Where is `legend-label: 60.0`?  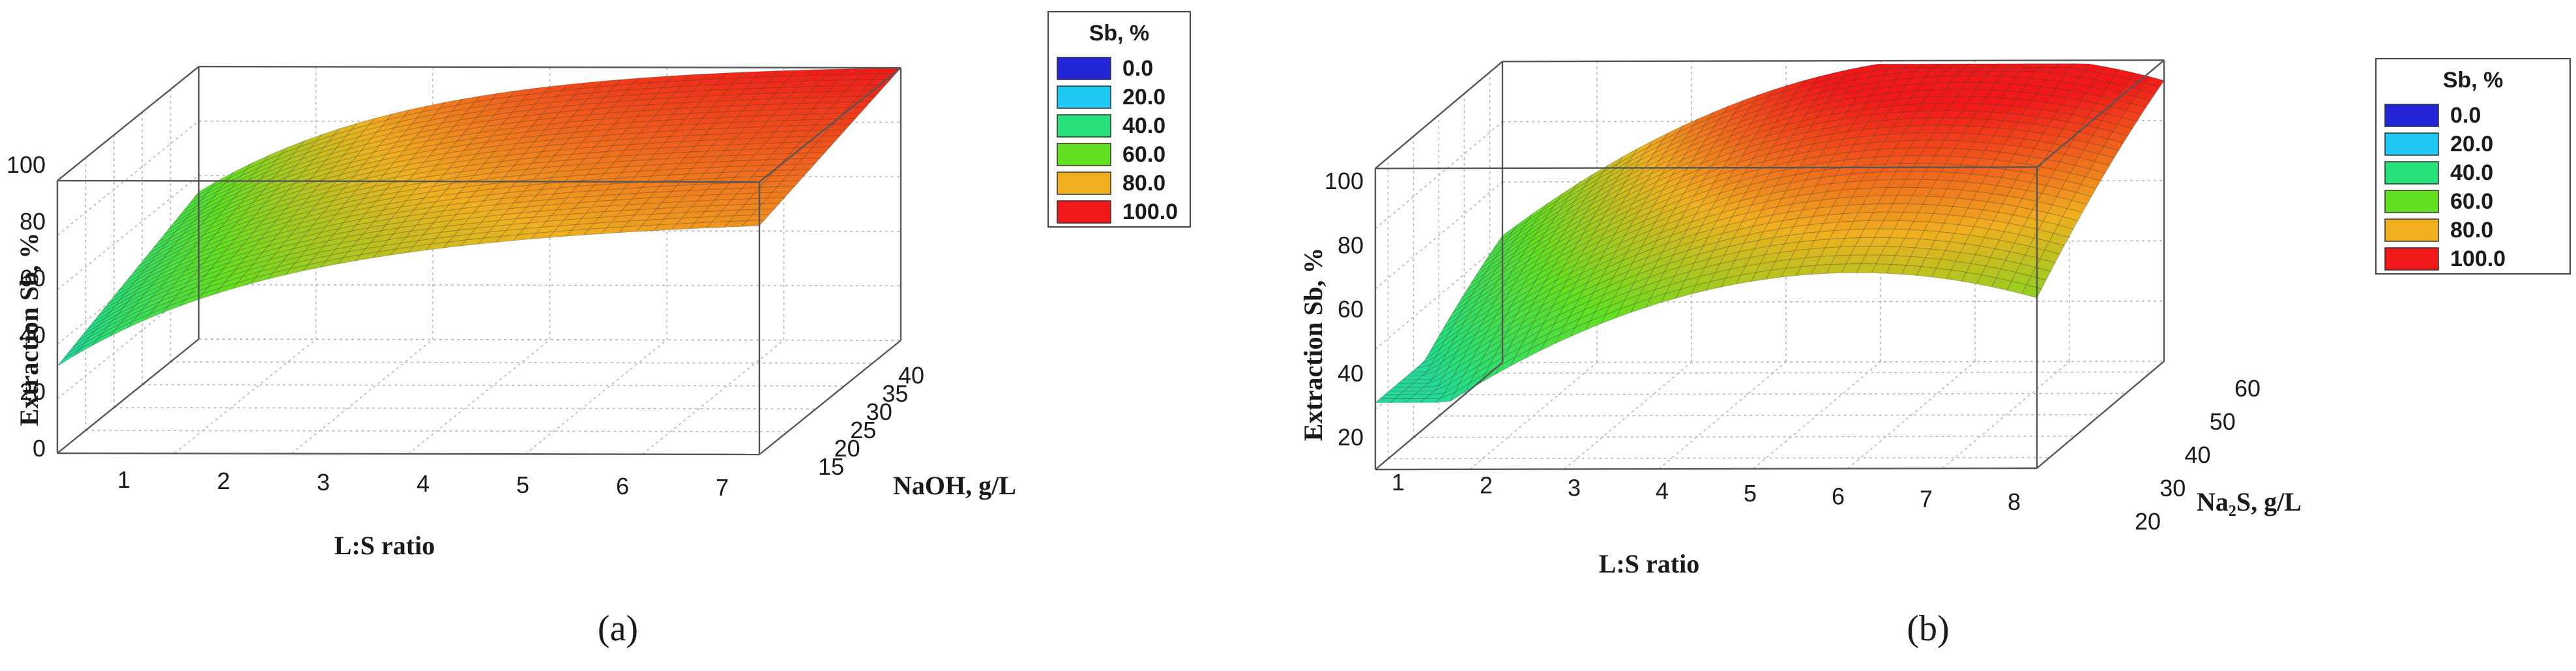
legend-label: 60.0 is located at coordinates (1143, 154).